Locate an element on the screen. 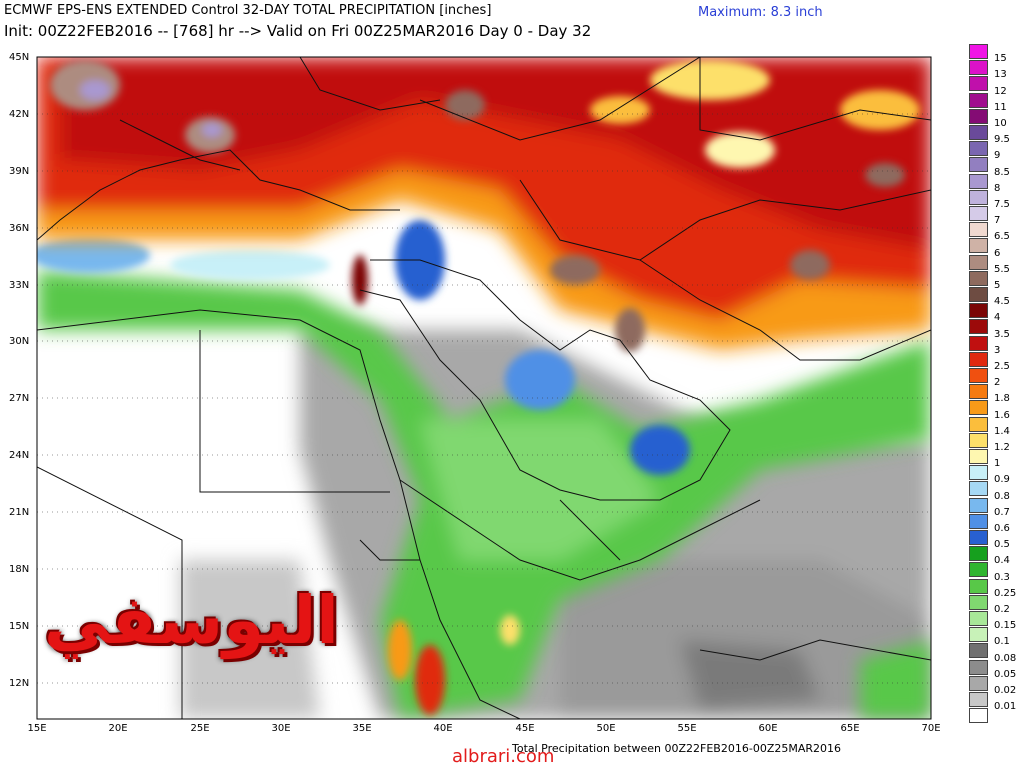 The height and width of the screenshot is (768, 1024). lon-label: 65E is located at coordinates (850, 728).